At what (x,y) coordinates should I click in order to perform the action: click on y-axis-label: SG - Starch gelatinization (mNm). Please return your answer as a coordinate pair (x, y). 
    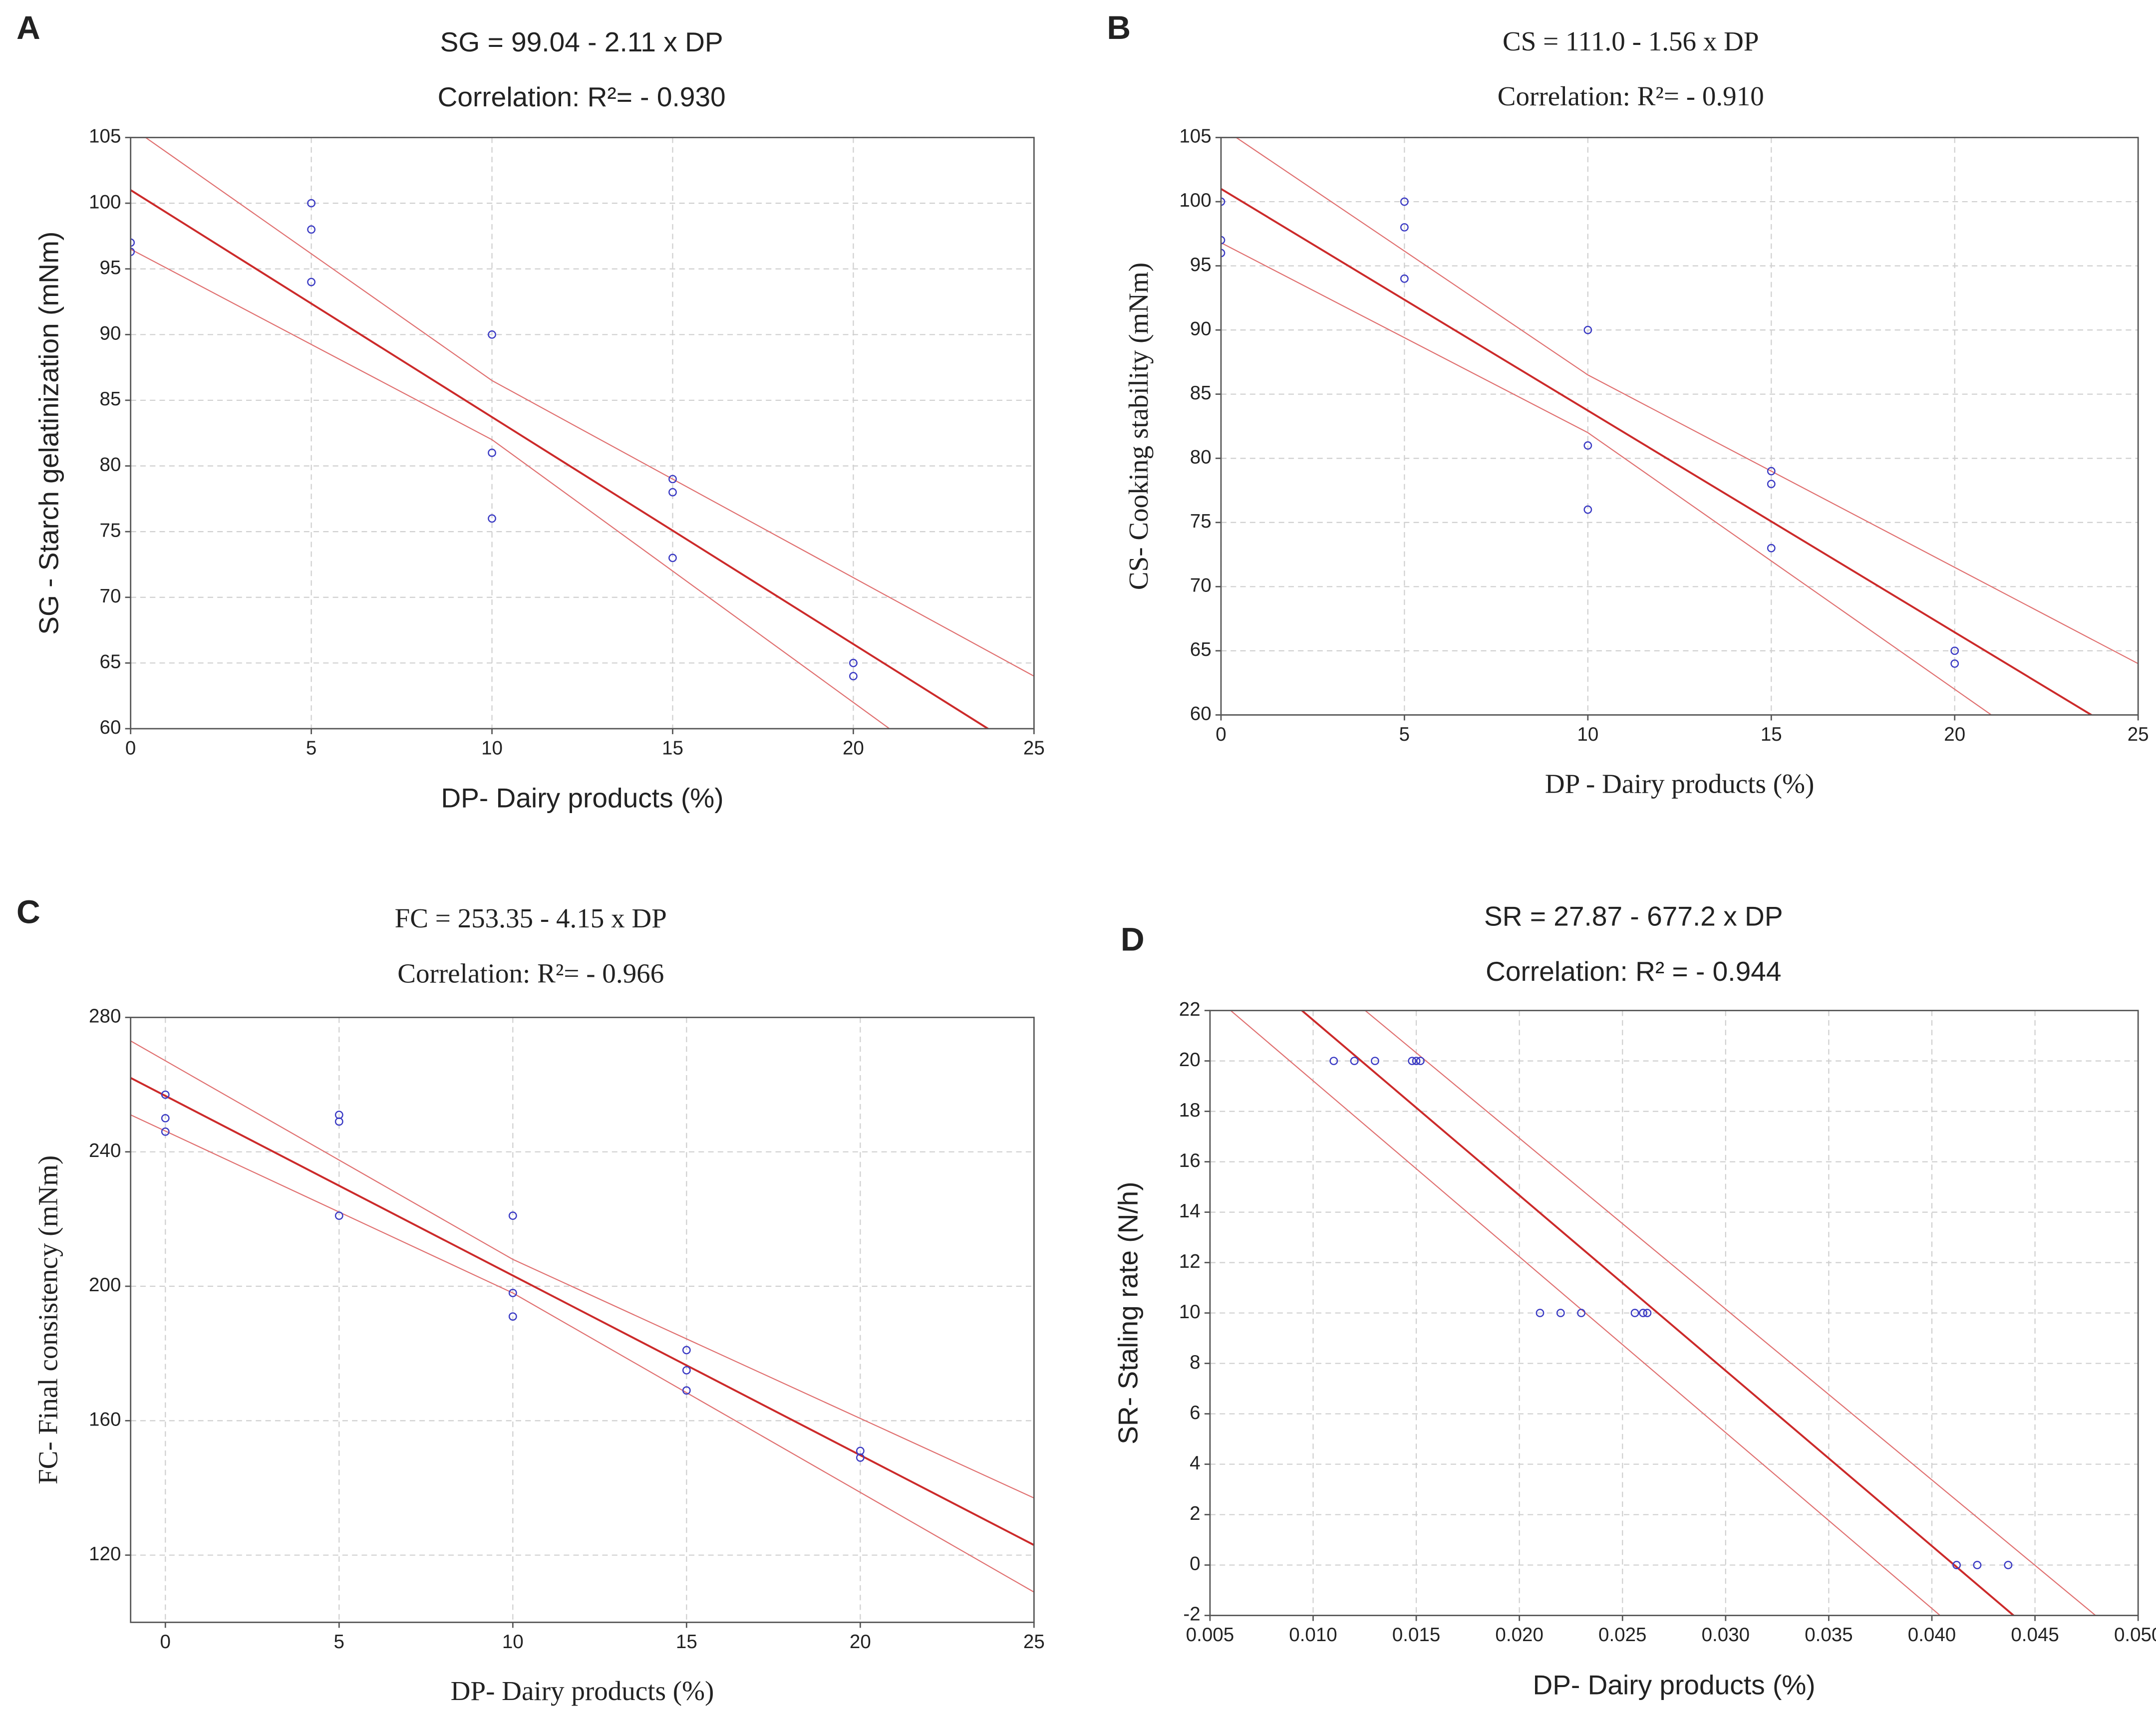
    Looking at the image, I should click on (48, 433).